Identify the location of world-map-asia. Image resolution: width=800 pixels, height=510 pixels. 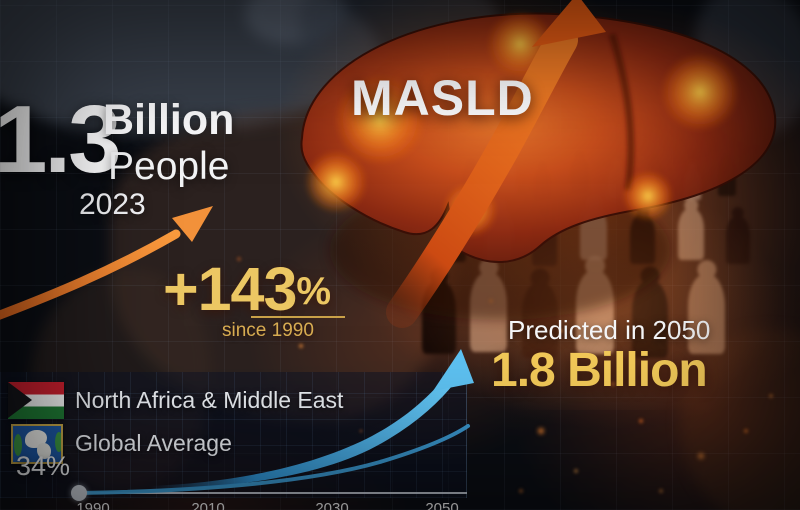
(747, 67).